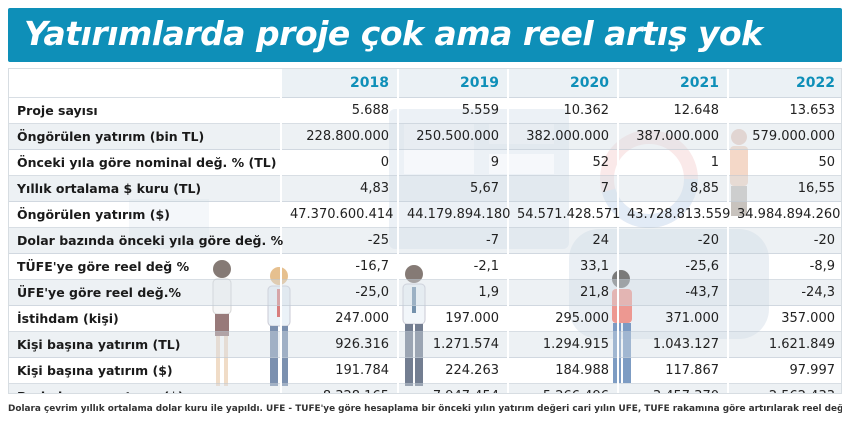  What do you see at coordinates (339, 83) in the screenshot?
I see `year-header: 2018` at bounding box center [339, 83].